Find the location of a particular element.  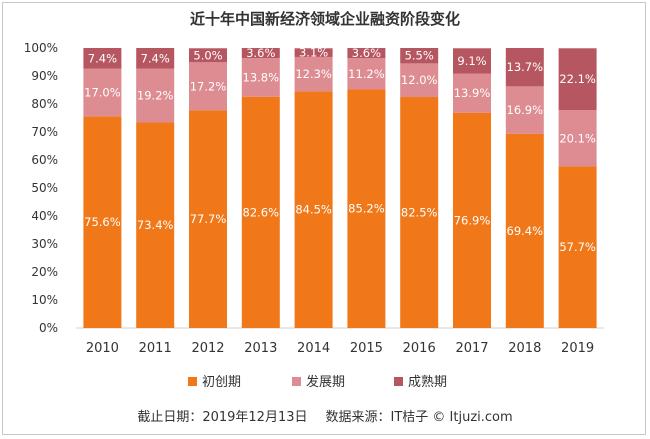

data-label: 77.7% is located at coordinates (208, 219).